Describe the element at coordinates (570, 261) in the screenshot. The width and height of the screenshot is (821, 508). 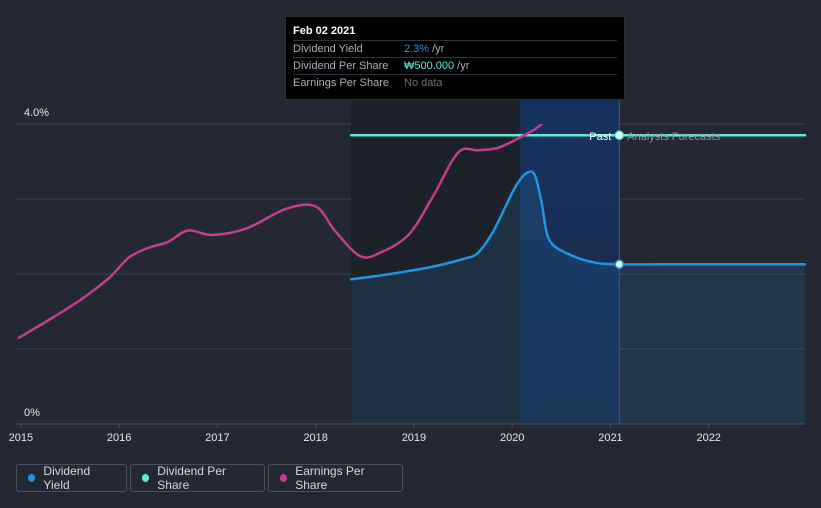
I see `recent-period-highlight` at that location.